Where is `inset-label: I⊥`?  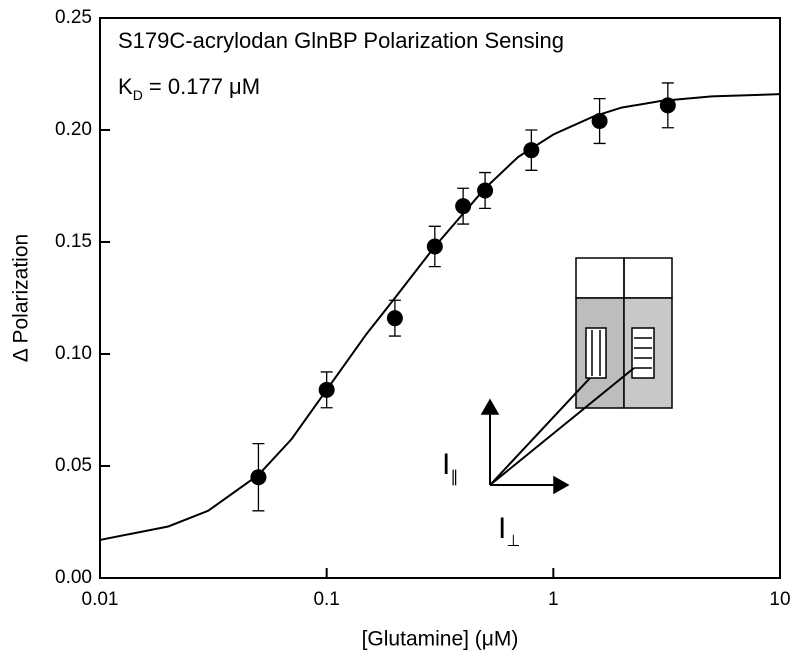 inset-label: I⊥ is located at coordinates (509, 531).